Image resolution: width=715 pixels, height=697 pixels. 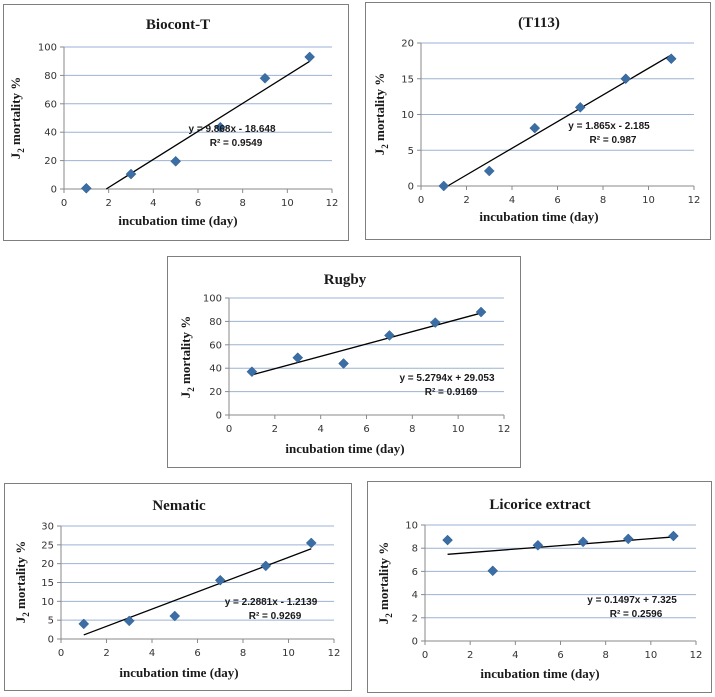 What do you see at coordinates (345, 280) in the screenshot?
I see `chart-title: Rugby` at bounding box center [345, 280].